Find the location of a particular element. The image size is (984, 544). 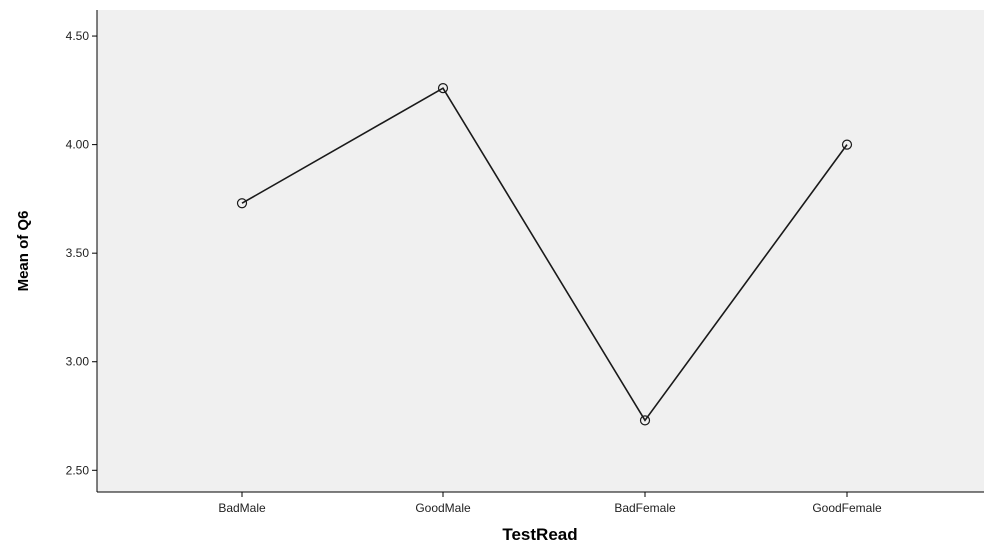

x-tick-label: BadFemale is located at coordinates (645, 508).